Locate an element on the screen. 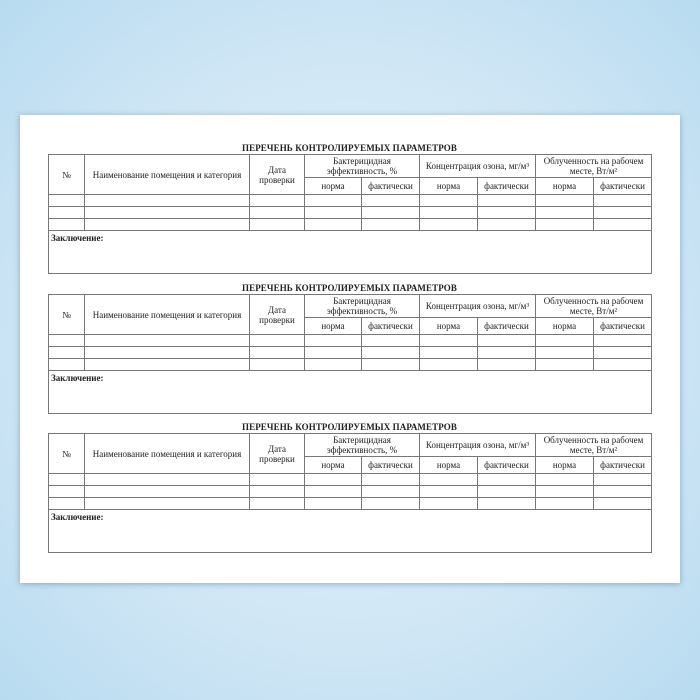 This screenshot has width=700, height=700. number-header: № is located at coordinates (66, 174).